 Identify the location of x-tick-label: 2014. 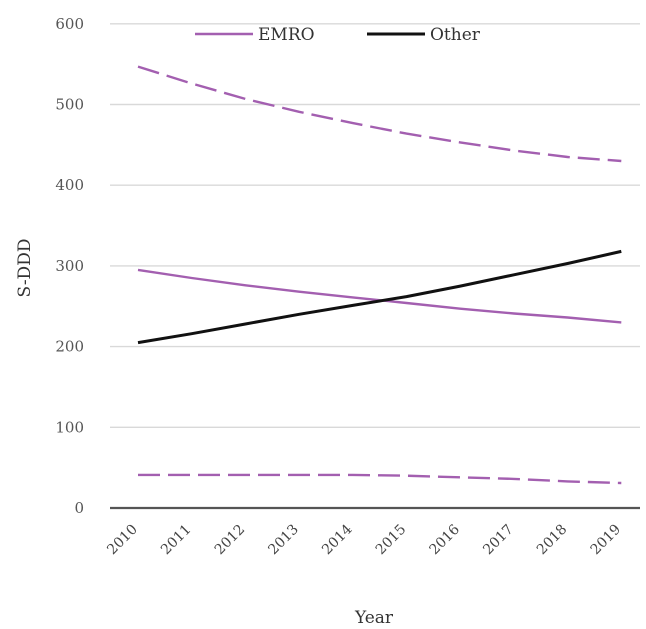
(337, 539).